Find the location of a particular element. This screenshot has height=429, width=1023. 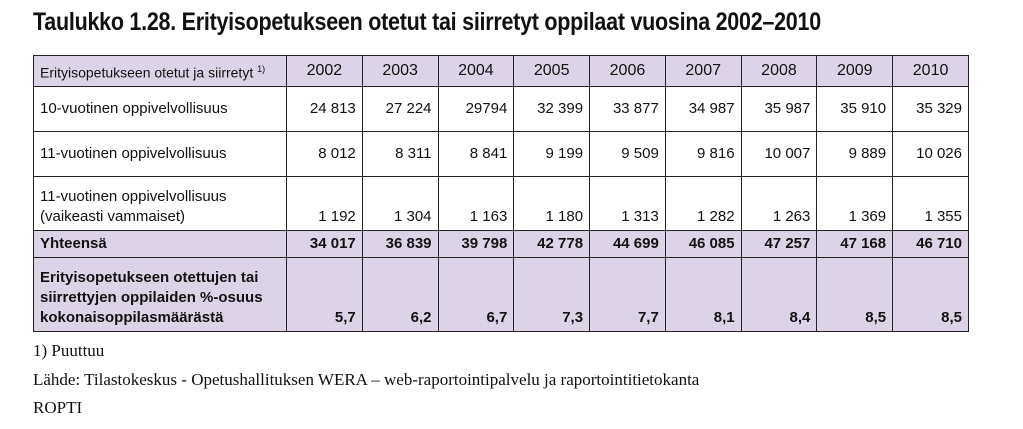

value-cell: 5,7 is located at coordinates (324, 294).